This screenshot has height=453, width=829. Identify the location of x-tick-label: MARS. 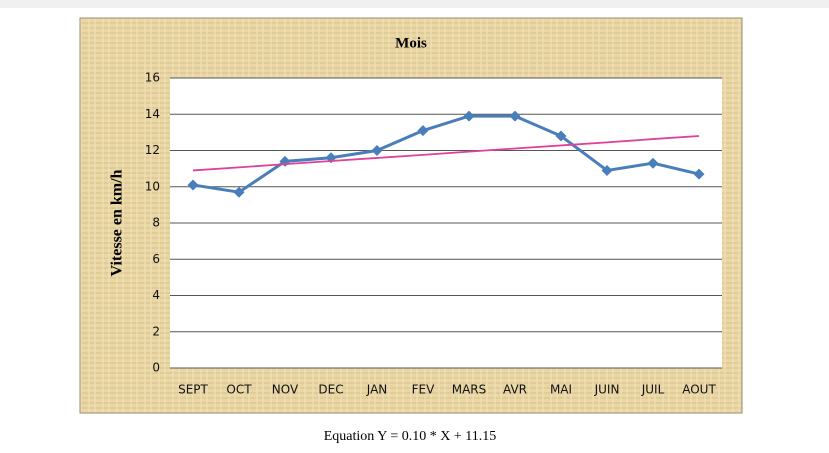
(469, 390).